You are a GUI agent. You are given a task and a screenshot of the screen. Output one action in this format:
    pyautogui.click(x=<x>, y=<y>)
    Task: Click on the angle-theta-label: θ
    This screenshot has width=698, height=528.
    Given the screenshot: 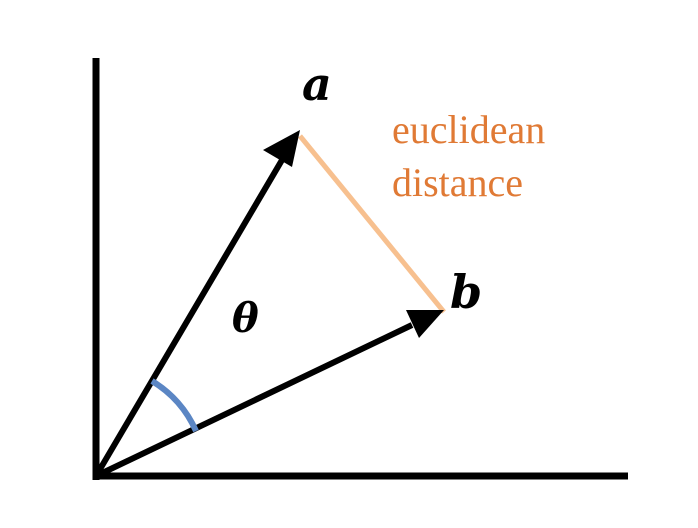 What is the action you would take?
    pyautogui.click(x=245, y=318)
    